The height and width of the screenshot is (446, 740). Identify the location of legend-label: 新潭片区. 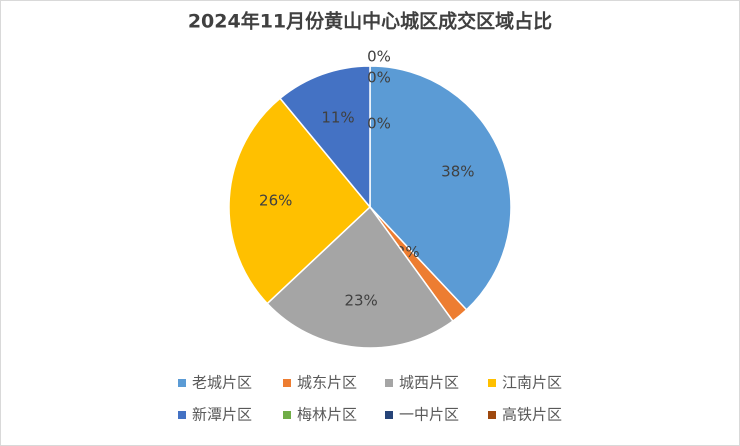
(222, 415).